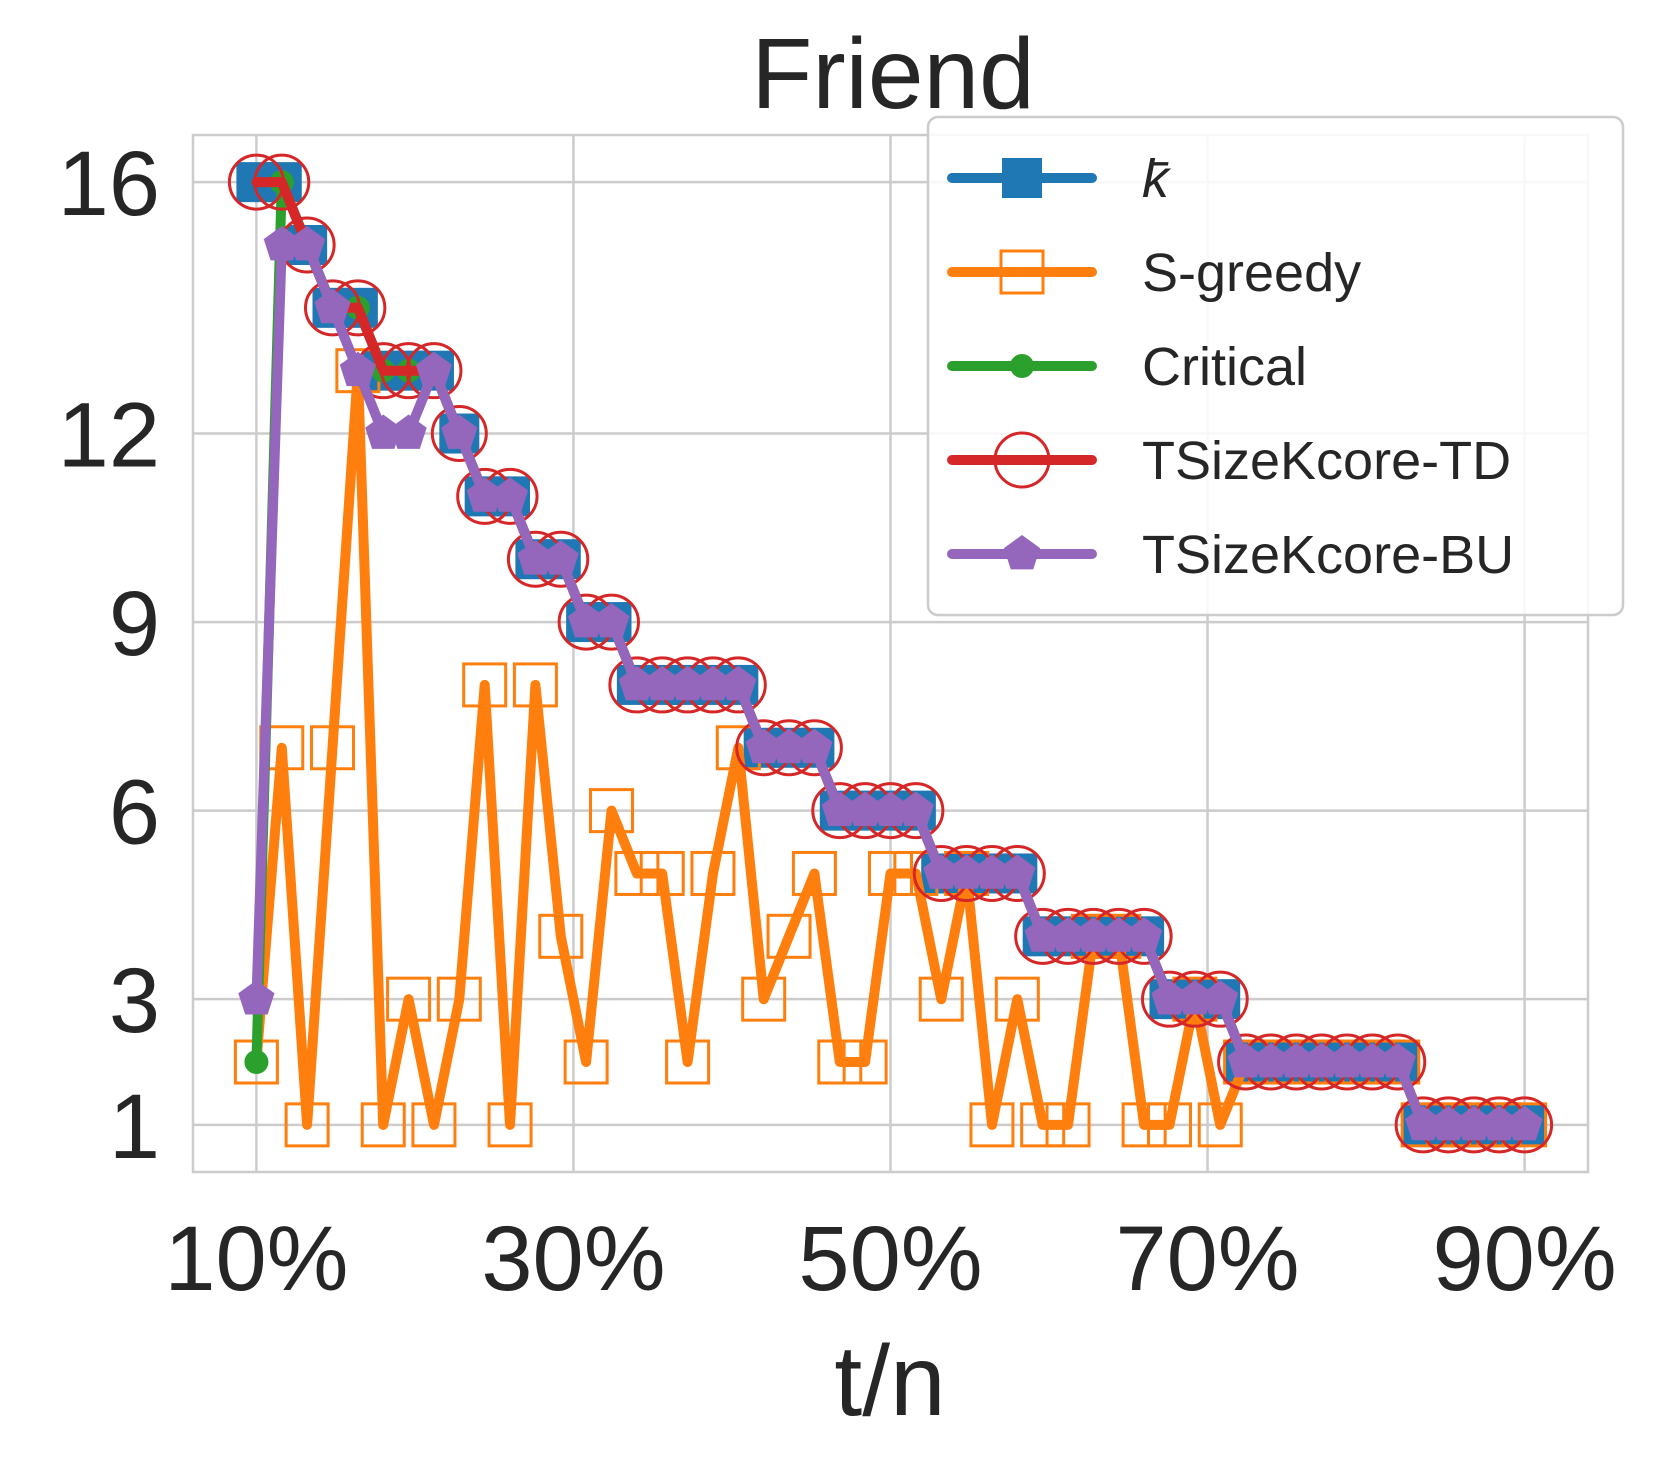 Image resolution: width=1661 pixels, height=1460 pixels. I want to click on y-tick-label: 16, so click(109, 184).